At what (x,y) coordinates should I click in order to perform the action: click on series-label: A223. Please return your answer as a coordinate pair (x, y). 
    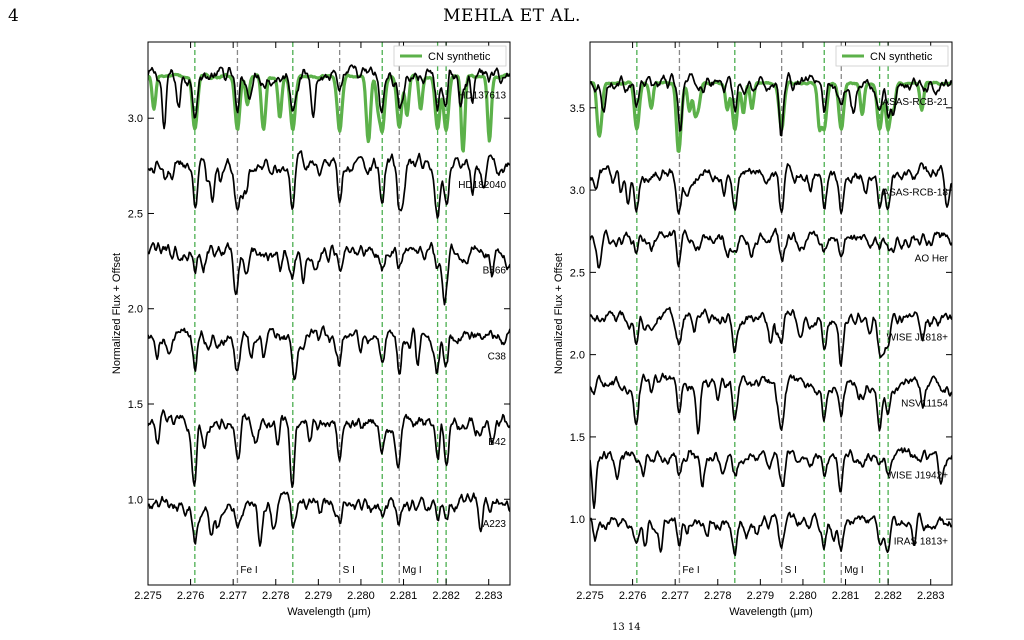
    Looking at the image, I should click on (495, 524).